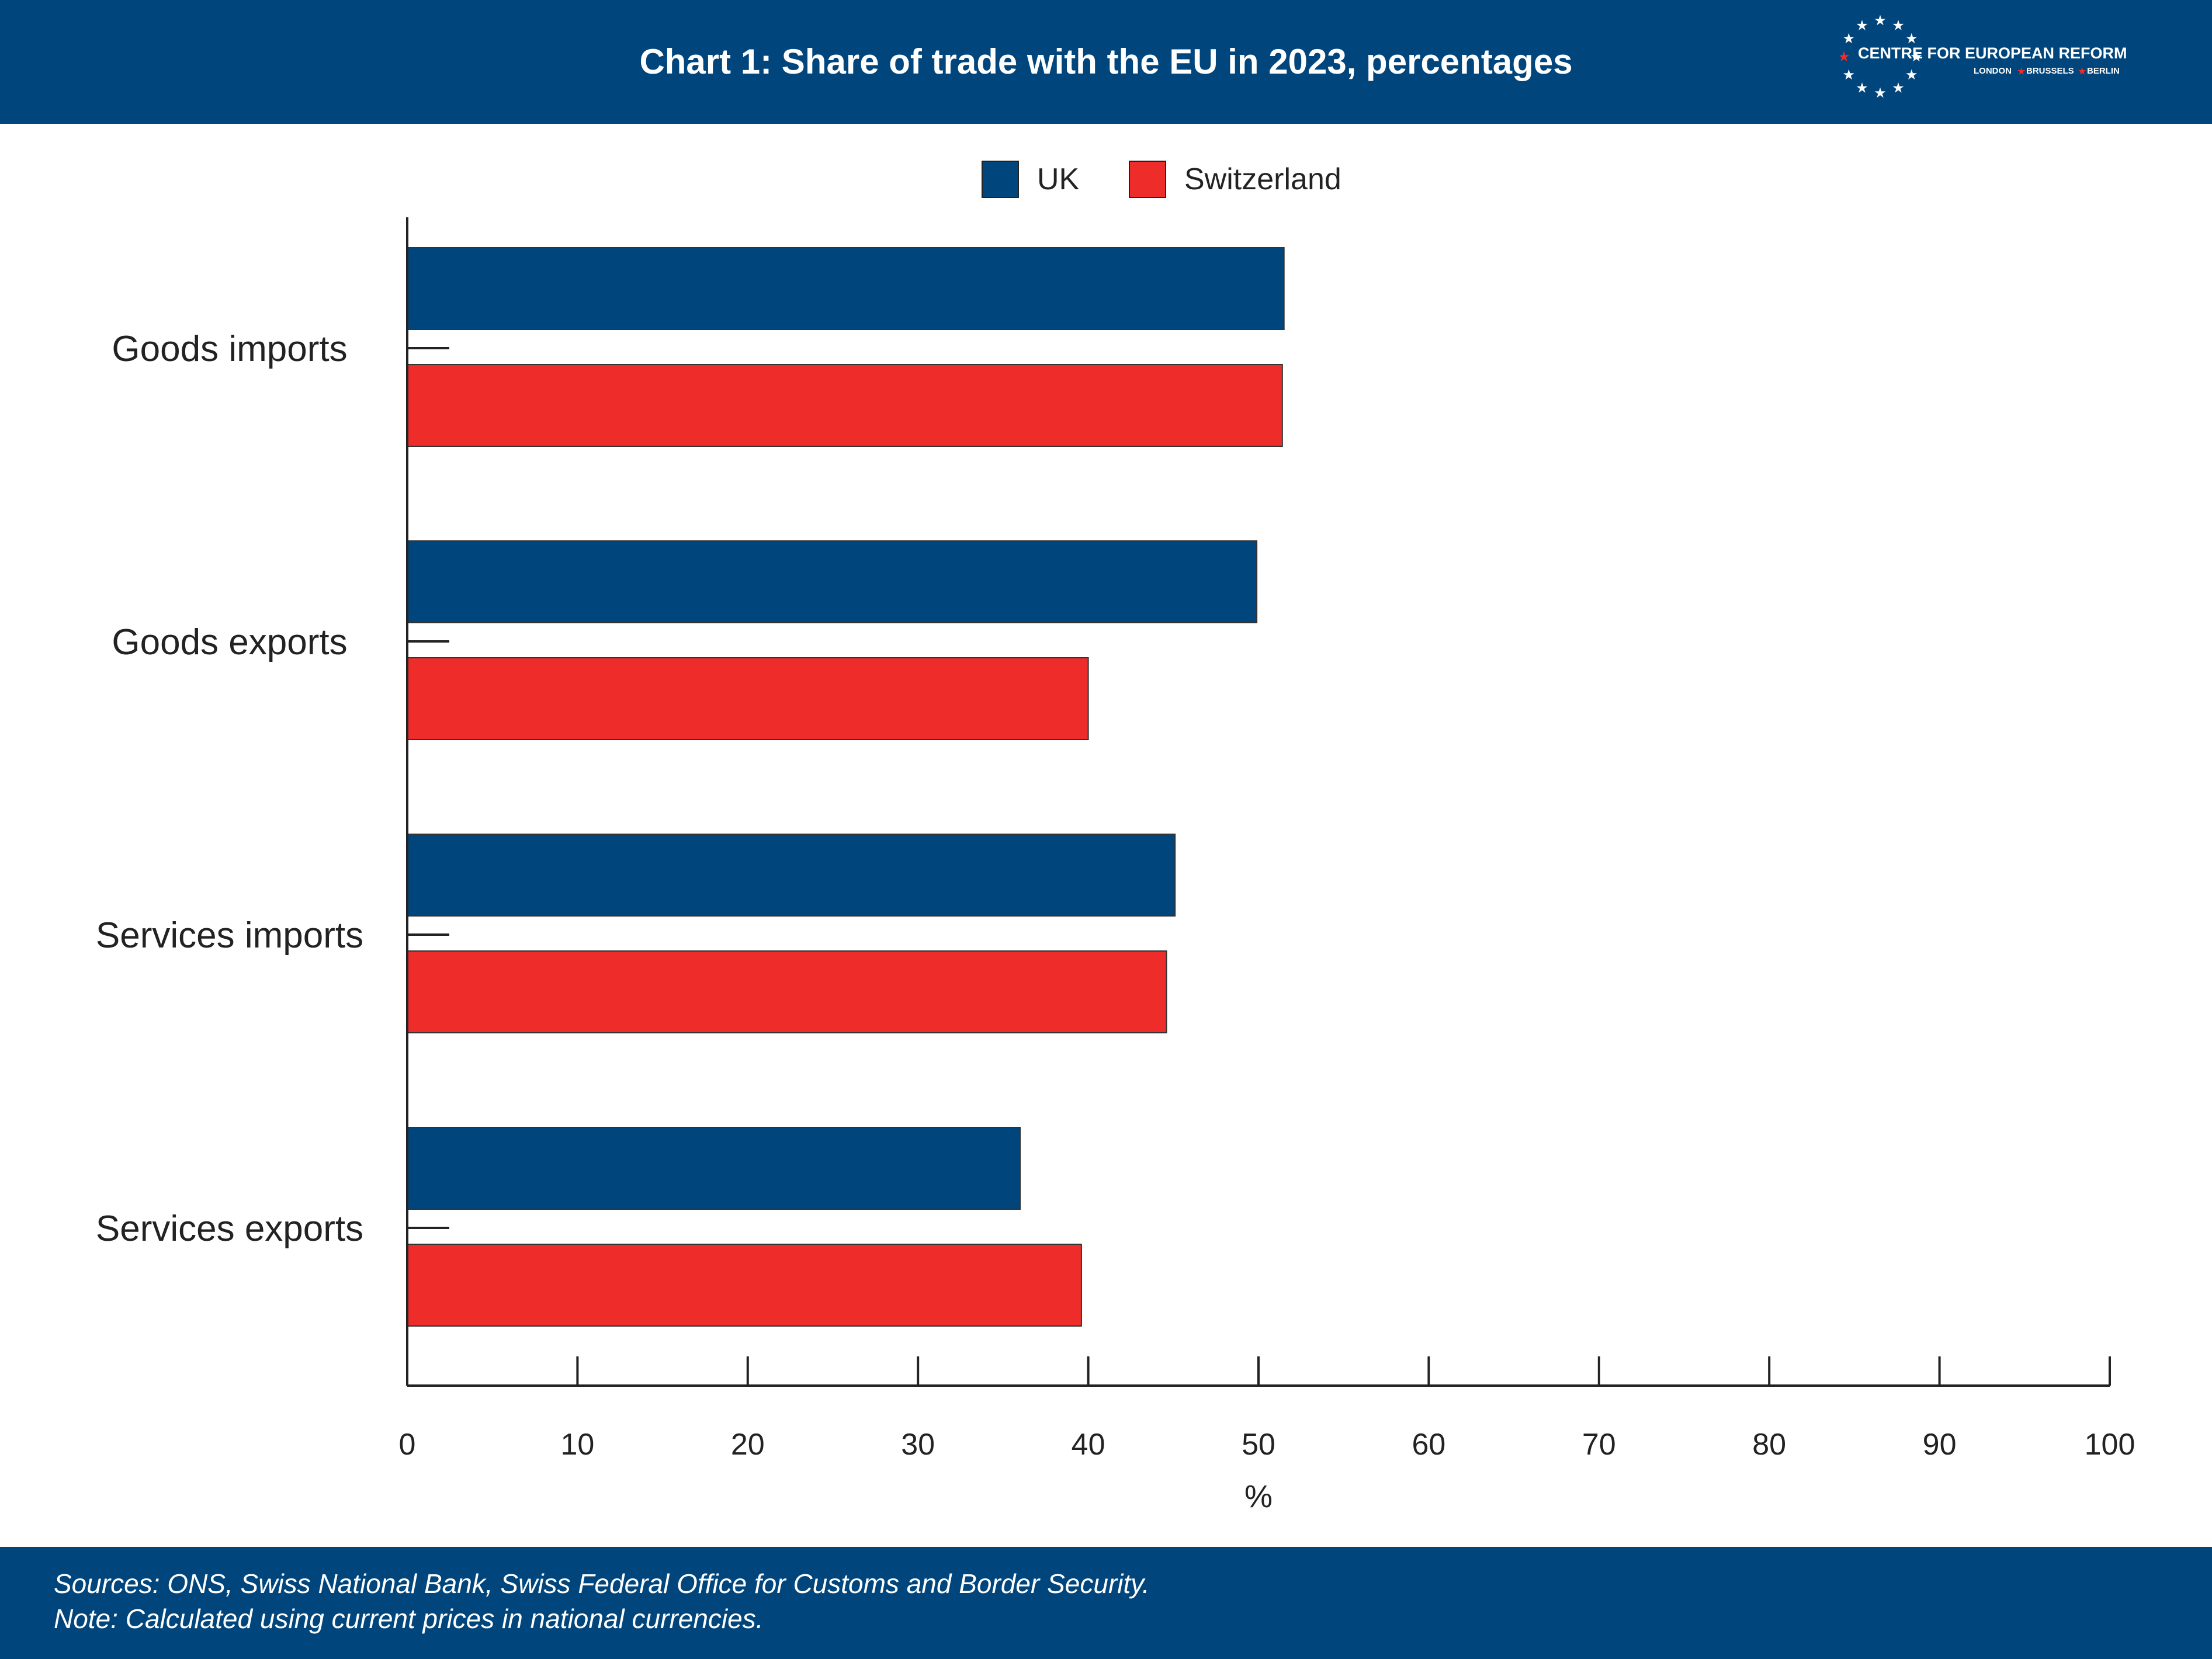 Image resolution: width=2212 pixels, height=1659 pixels. Describe the element at coordinates (1992, 53) in the screenshot. I see `logo-name: CENTRE FOR EUROPEAN REFORM` at that location.